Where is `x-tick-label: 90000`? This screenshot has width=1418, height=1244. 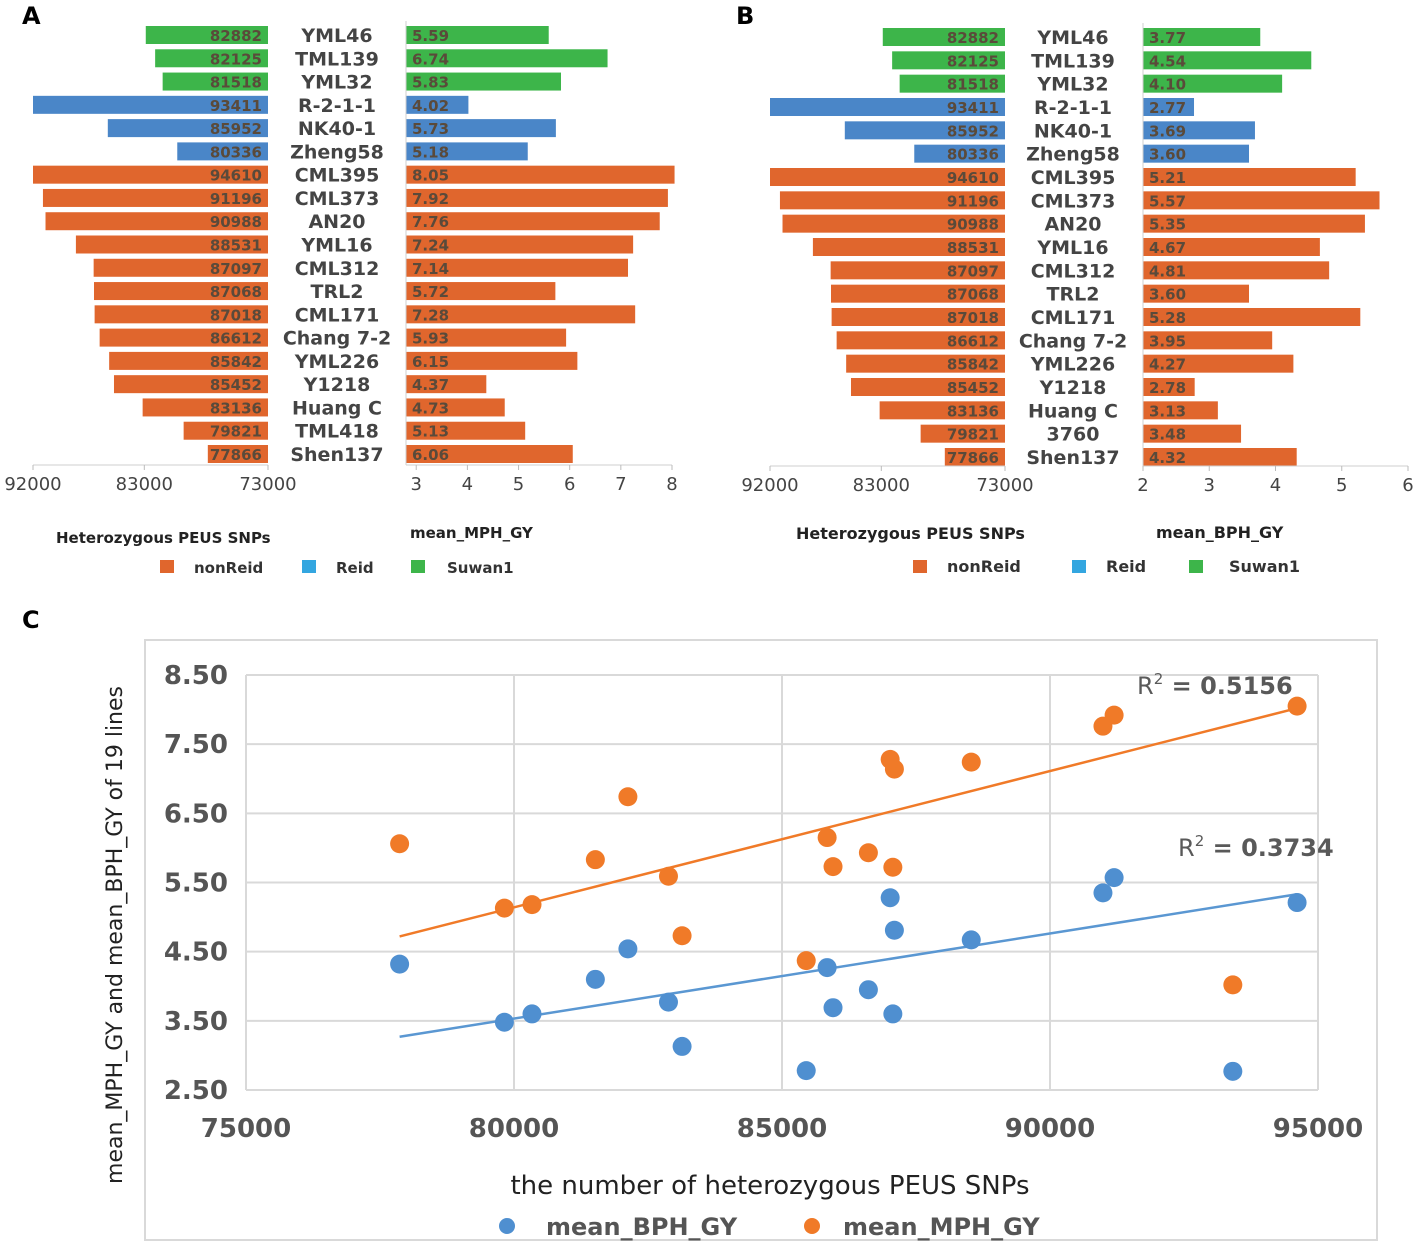 x-tick-label: 90000 is located at coordinates (1050, 1129).